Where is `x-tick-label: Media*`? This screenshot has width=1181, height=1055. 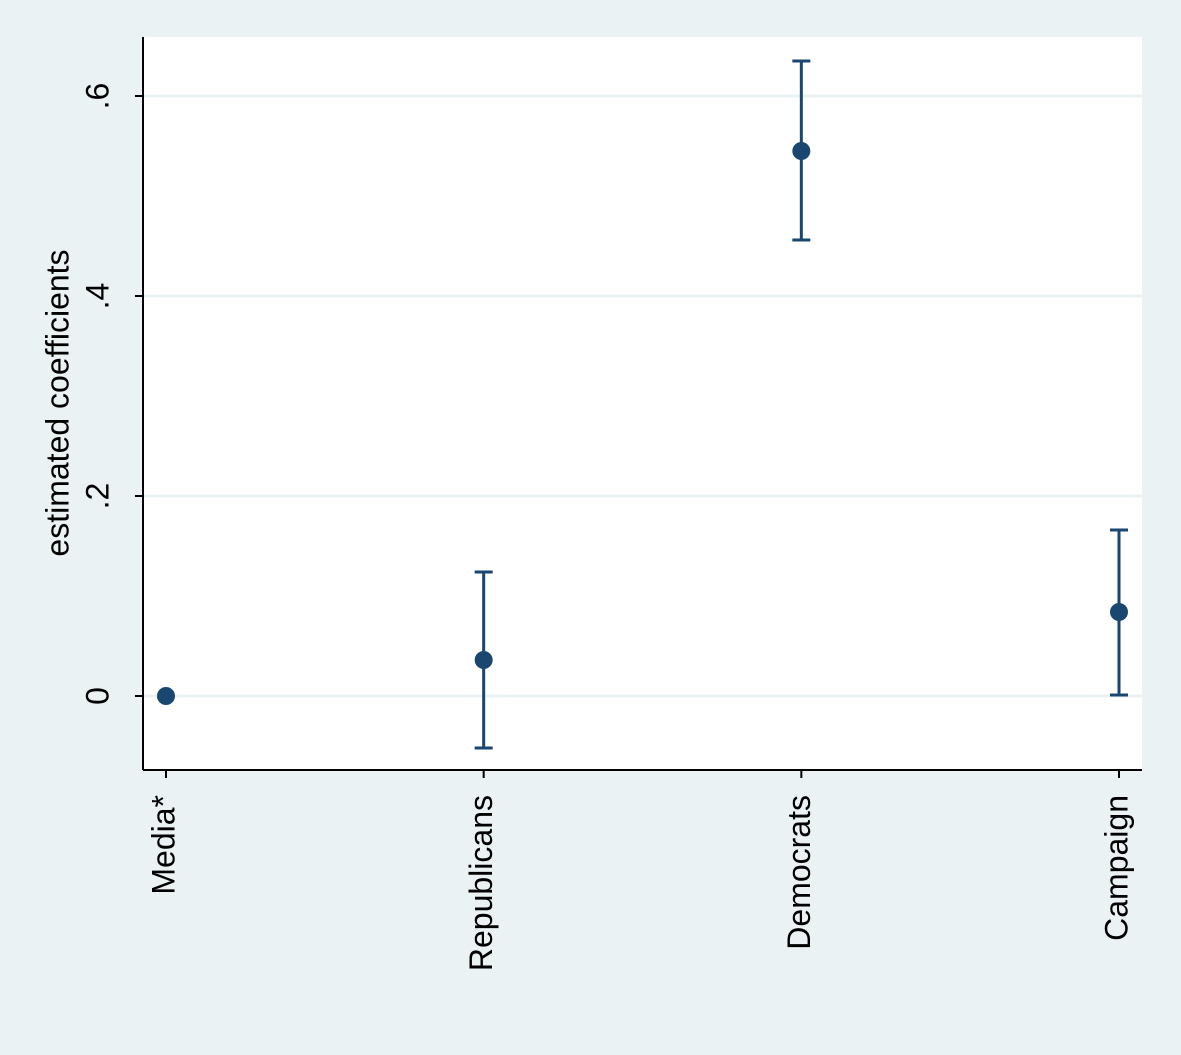 x-tick-label: Media* is located at coordinates (163, 845).